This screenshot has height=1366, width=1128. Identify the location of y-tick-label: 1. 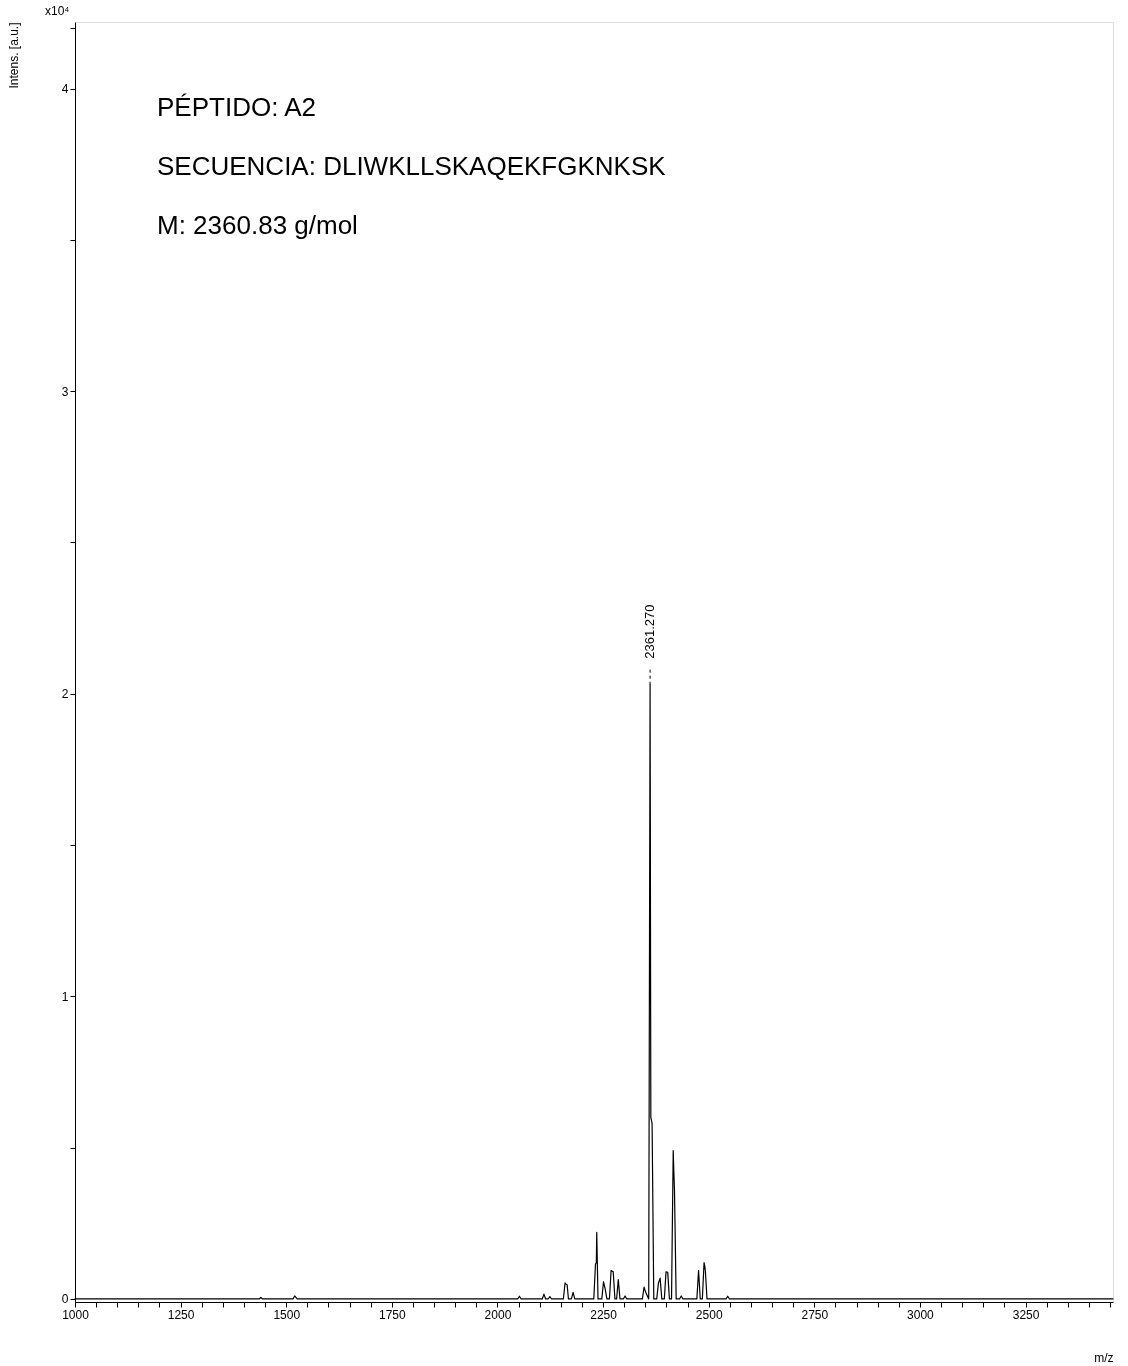
(65, 996).